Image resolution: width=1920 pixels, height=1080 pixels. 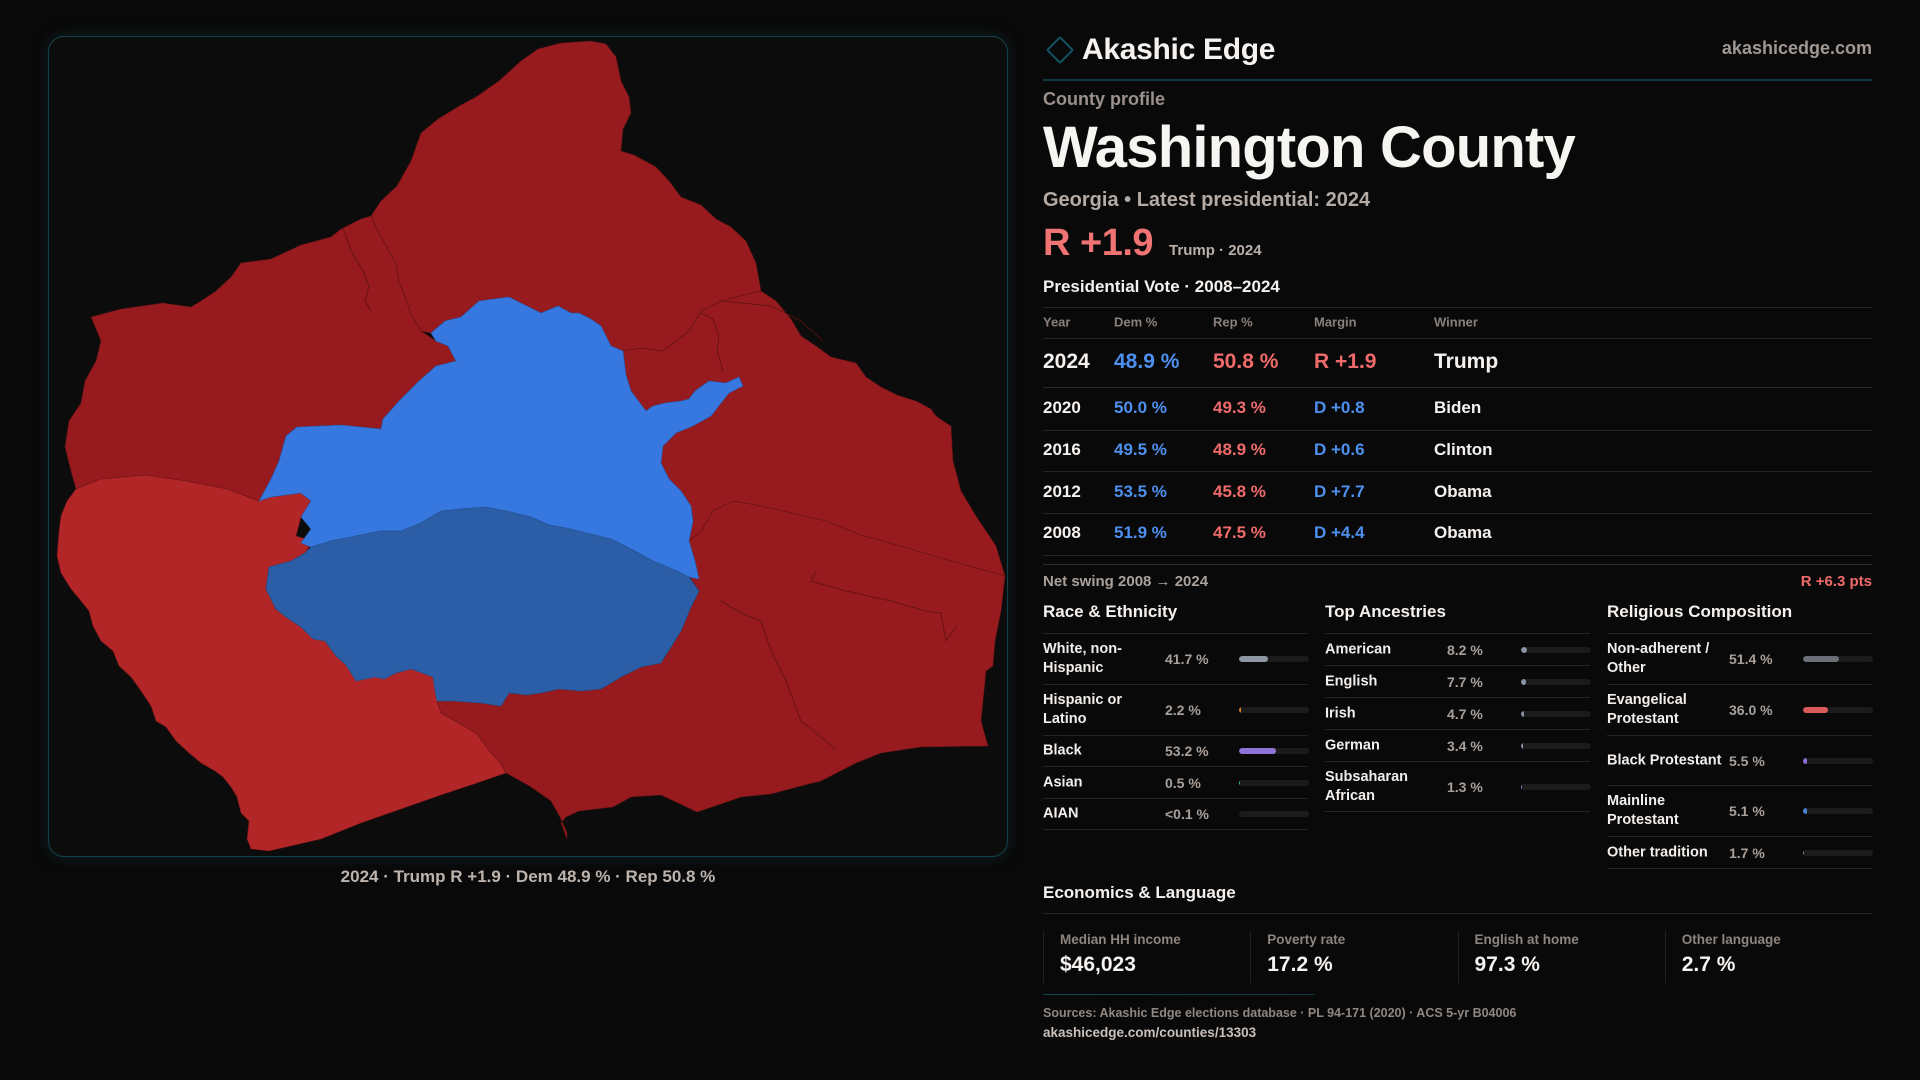 I want to click on ancestry-row: German 3.4 %, so click(x=1458, y=746).